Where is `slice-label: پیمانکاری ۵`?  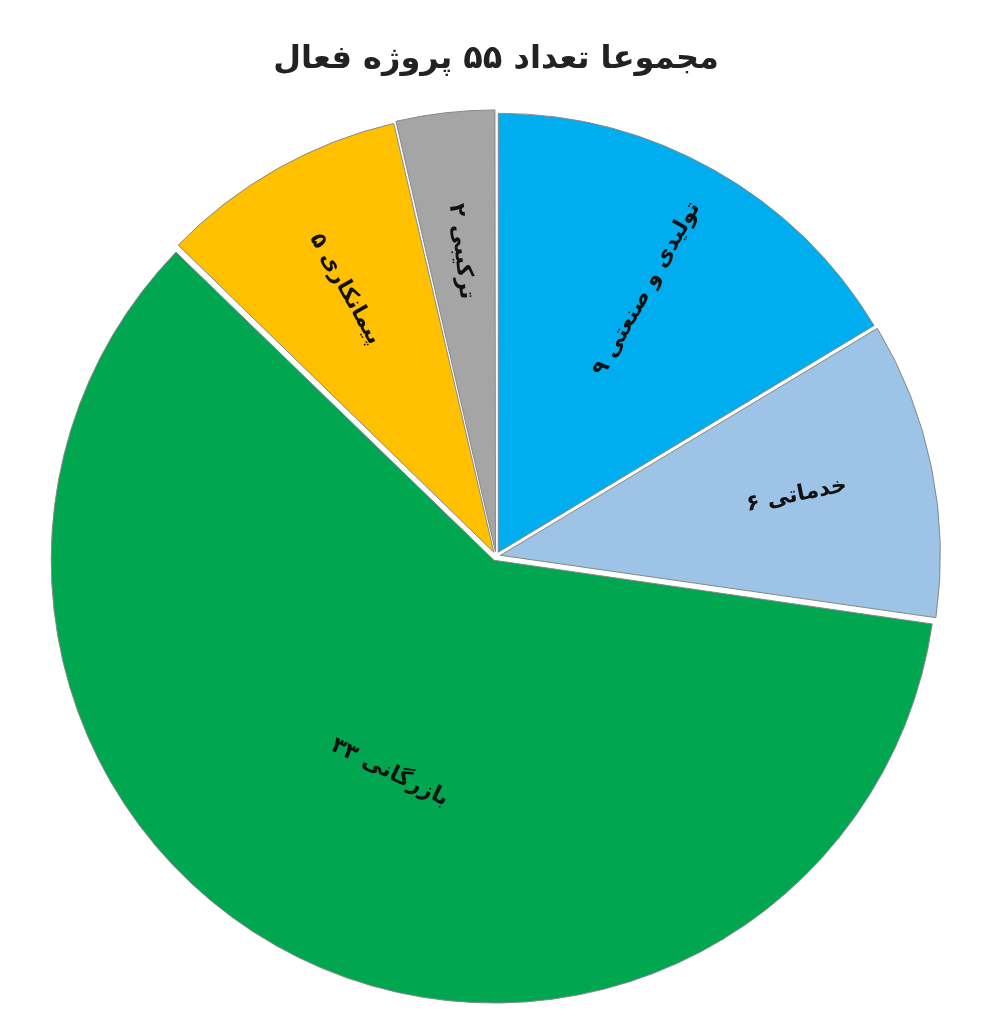
slice-label: پیمانکاری ۵ is located at coordinates (346, 288).